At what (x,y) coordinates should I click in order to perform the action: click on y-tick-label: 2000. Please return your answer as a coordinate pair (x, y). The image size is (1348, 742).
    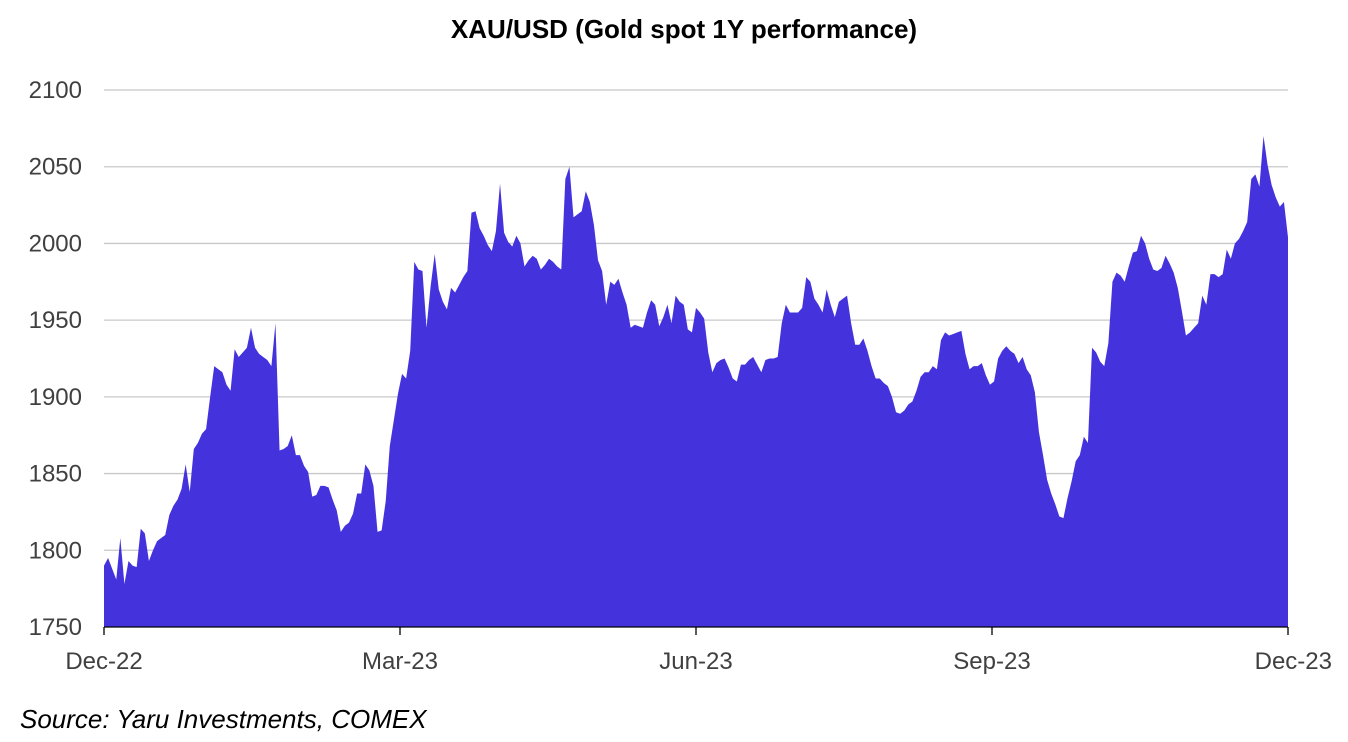
    Looking at the image, I should click on (55, 243).